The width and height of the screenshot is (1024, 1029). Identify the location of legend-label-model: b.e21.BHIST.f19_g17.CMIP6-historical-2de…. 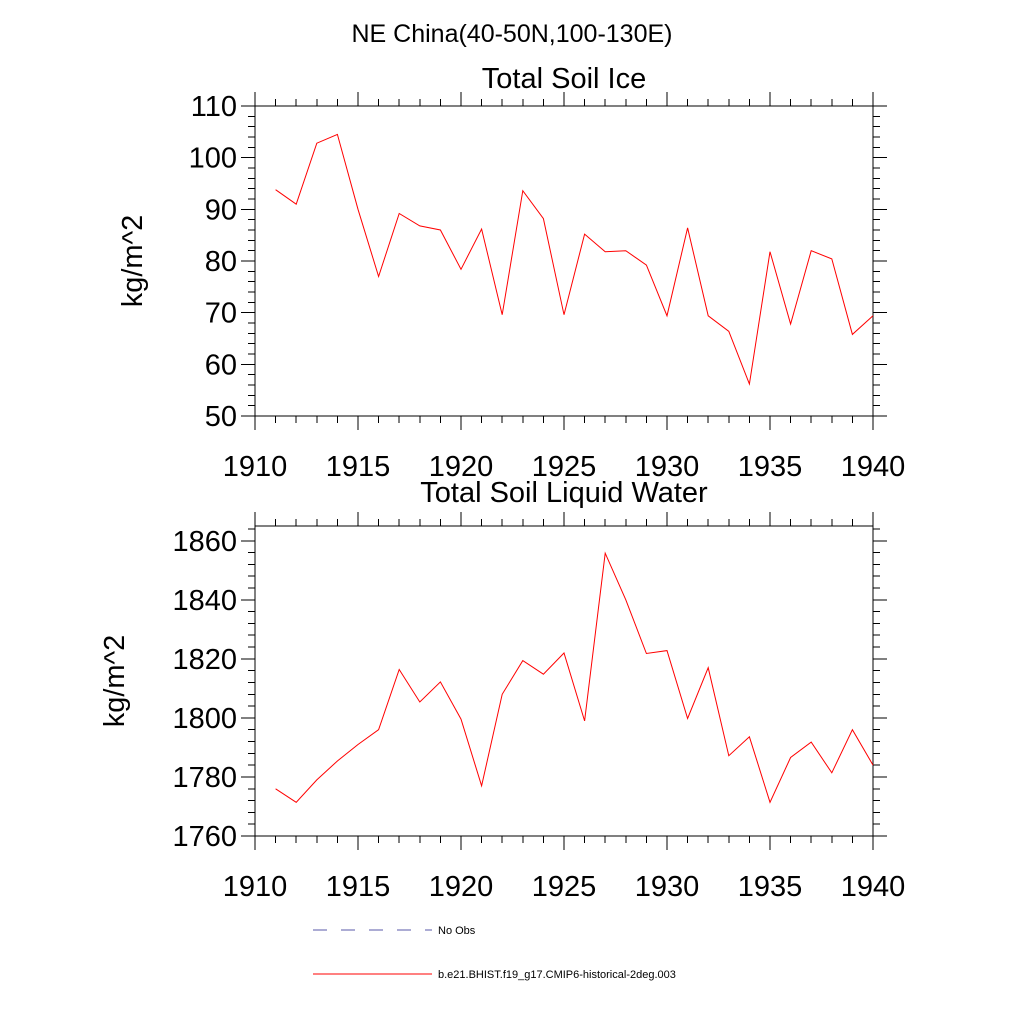
(557, 975).